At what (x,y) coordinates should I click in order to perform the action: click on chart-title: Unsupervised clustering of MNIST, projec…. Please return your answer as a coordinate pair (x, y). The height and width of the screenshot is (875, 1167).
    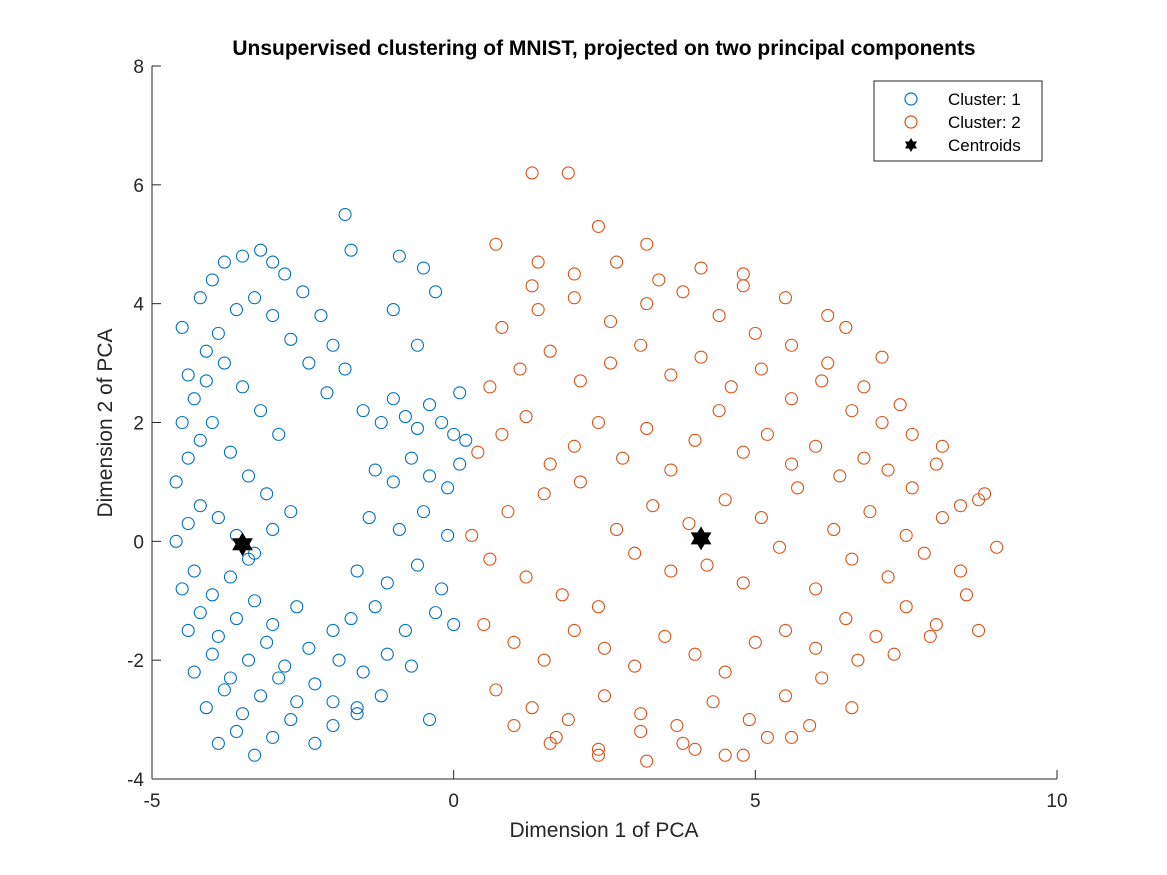
    Looking at the image, I should click on (603, 48).